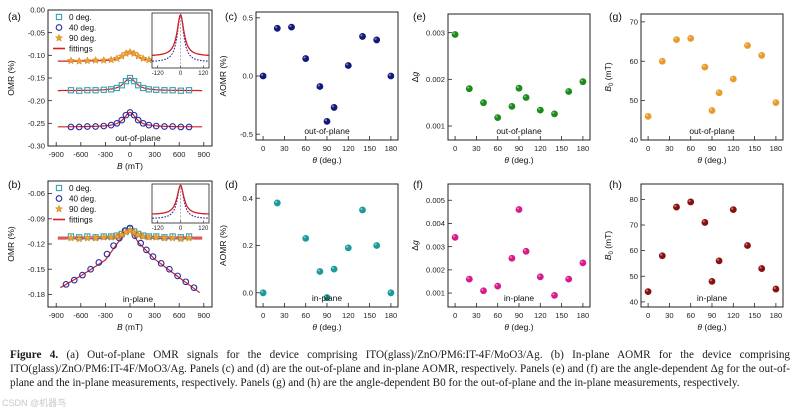 The image size is (801, 412). Describe the element at coordinates (326, 327) in the screenshot. I see `x-axis-label: θ (deg.)` at that location.